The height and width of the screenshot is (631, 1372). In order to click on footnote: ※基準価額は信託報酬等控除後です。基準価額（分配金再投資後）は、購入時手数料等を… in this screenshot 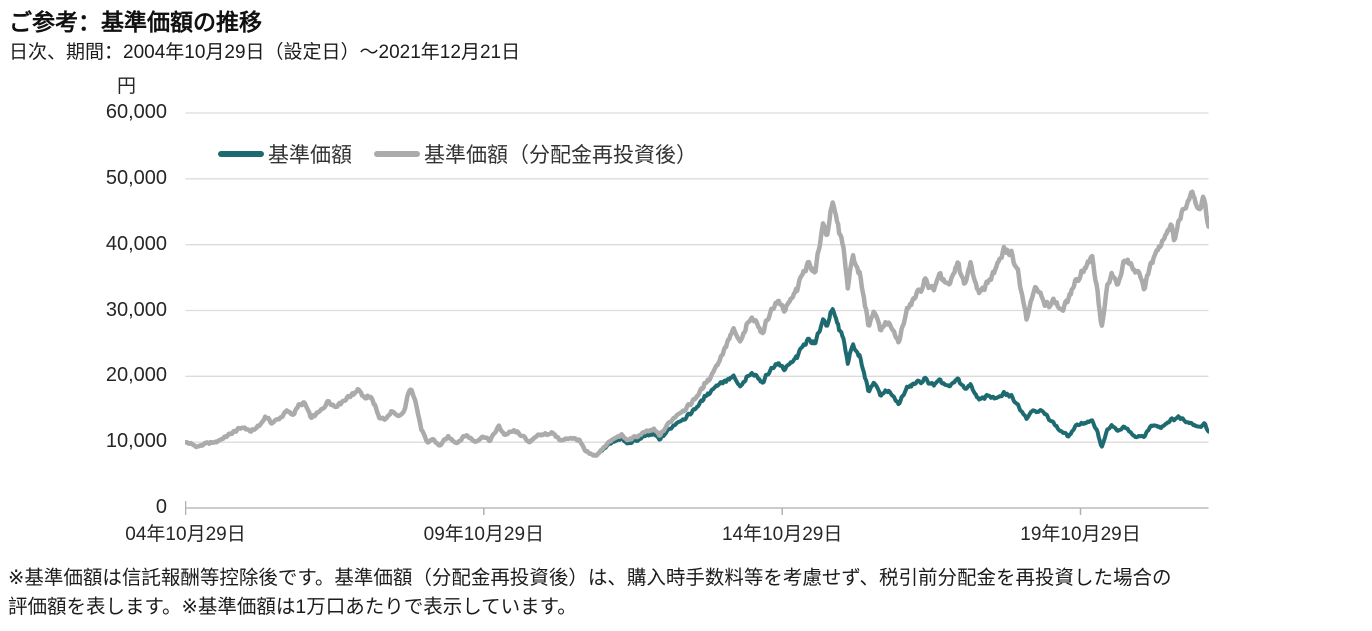, I will do `click(590, 593)`.